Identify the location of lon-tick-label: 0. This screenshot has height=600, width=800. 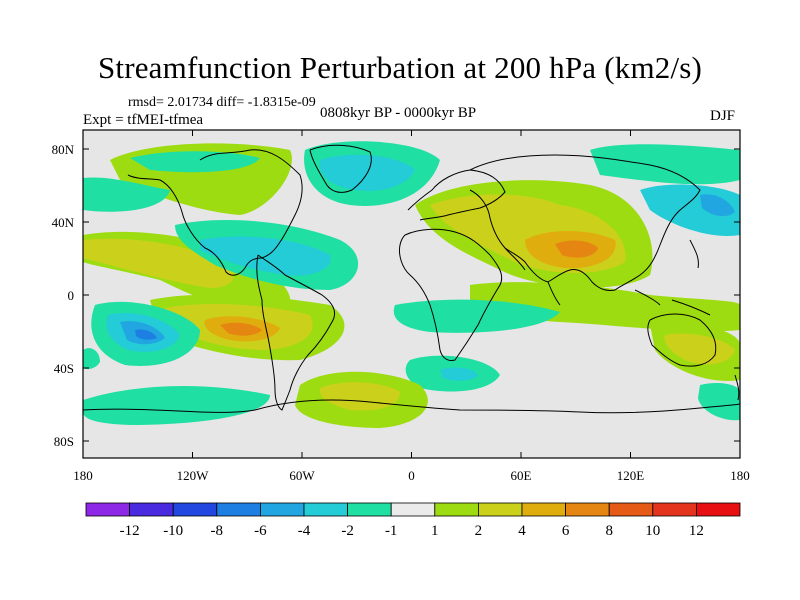
(411, 475).